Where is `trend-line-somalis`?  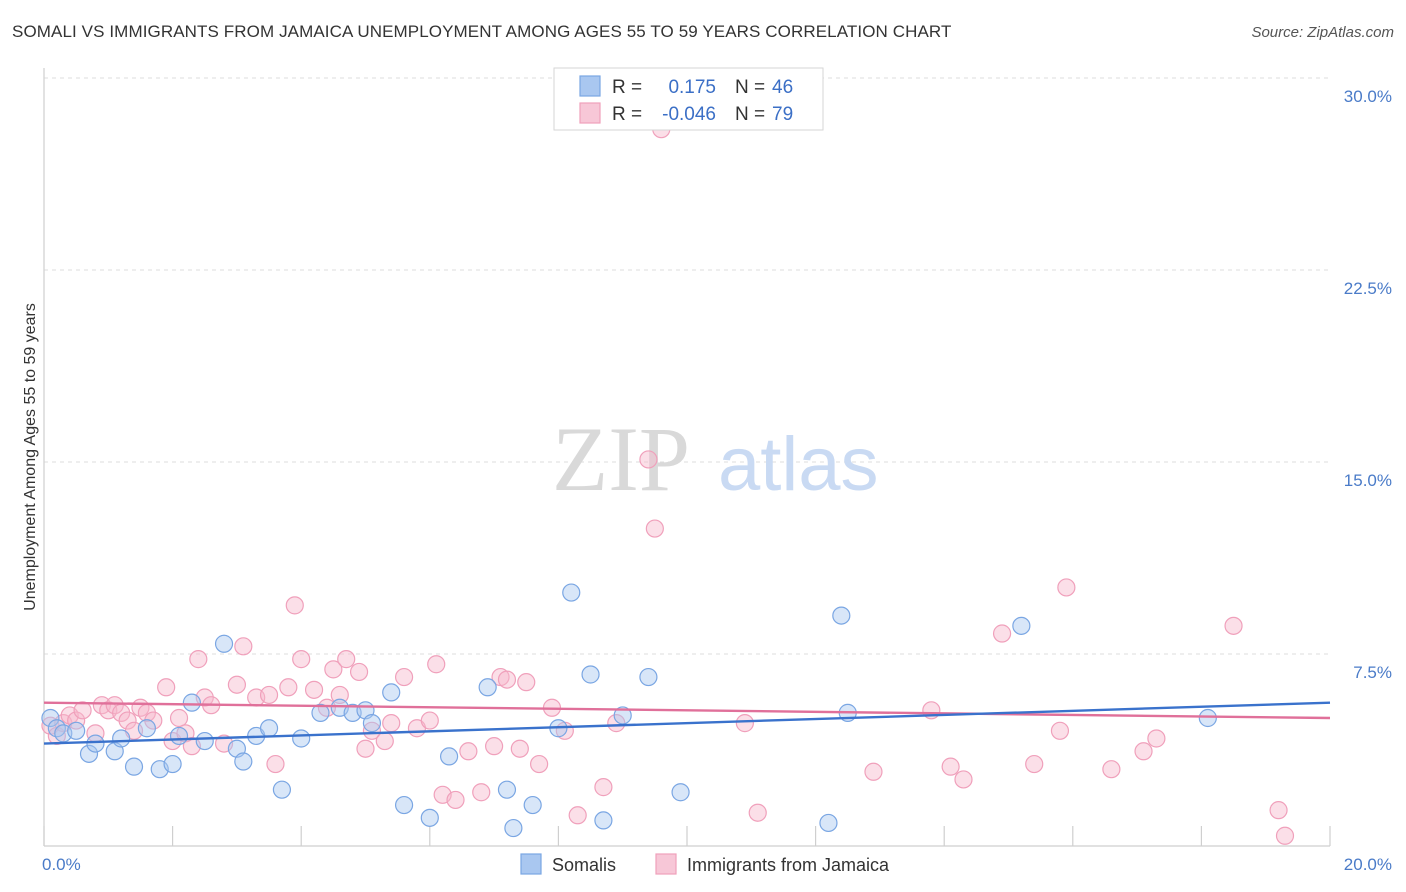
trend-line-somalis is located at coordinates (687, 723).